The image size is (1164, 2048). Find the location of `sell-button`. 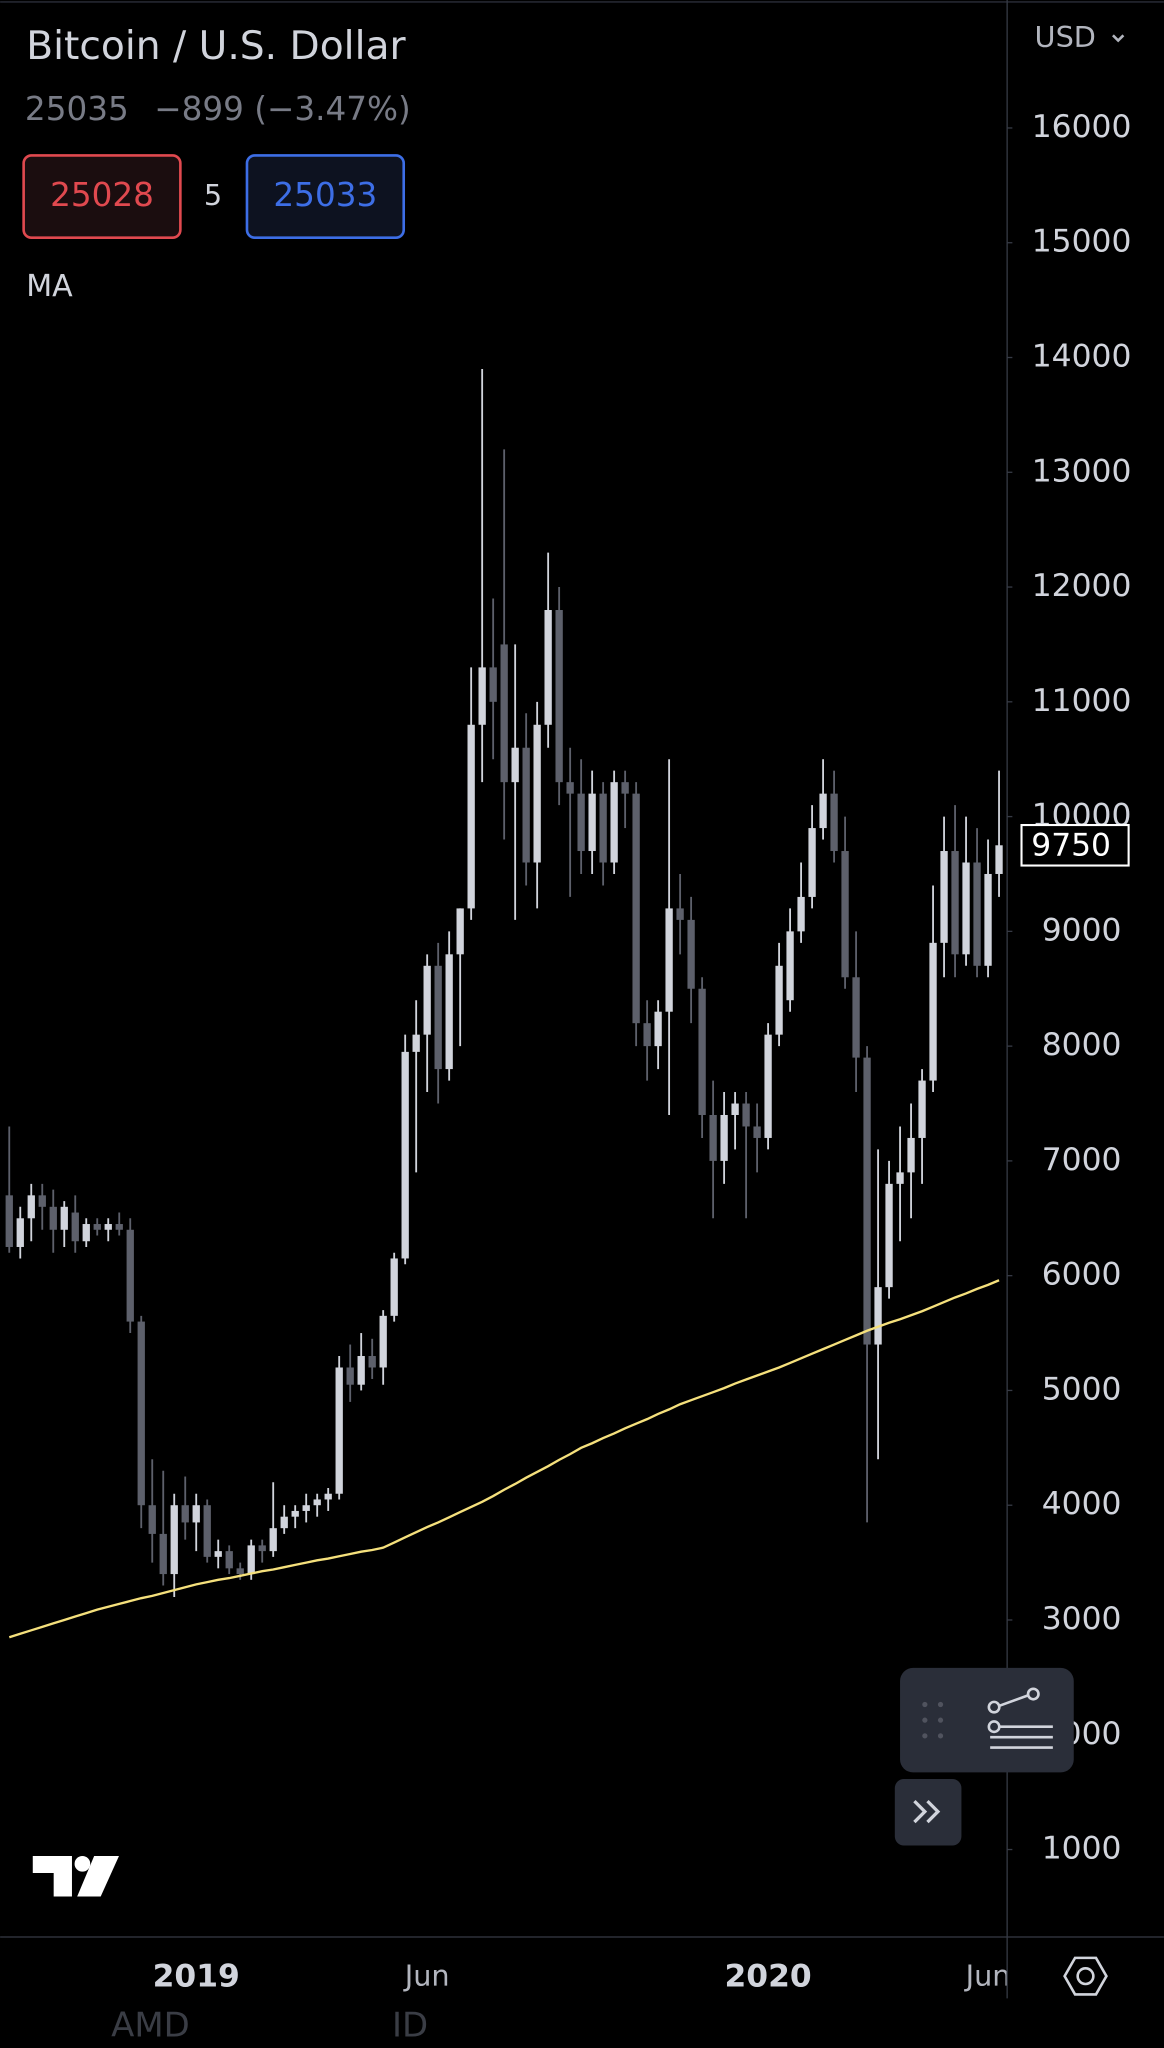

sell-button is located at coordinates (102, 197).